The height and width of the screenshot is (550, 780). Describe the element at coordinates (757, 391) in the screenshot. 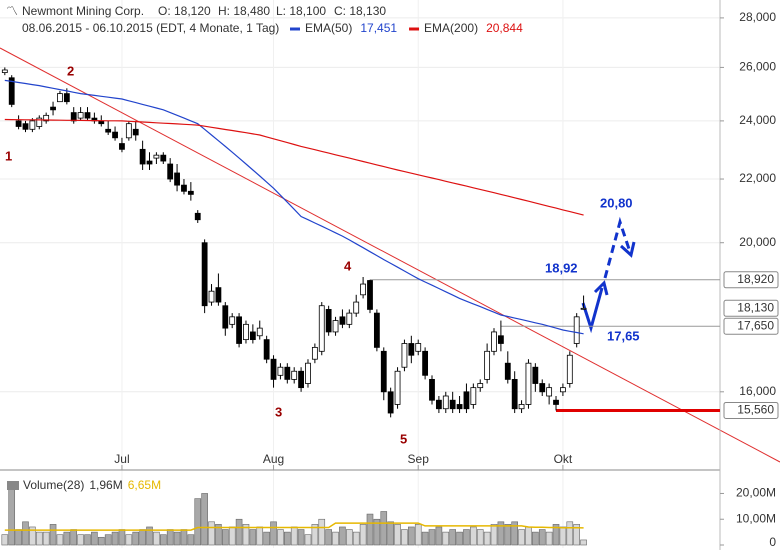

I see `y-tick-label: 16,000` at that location.